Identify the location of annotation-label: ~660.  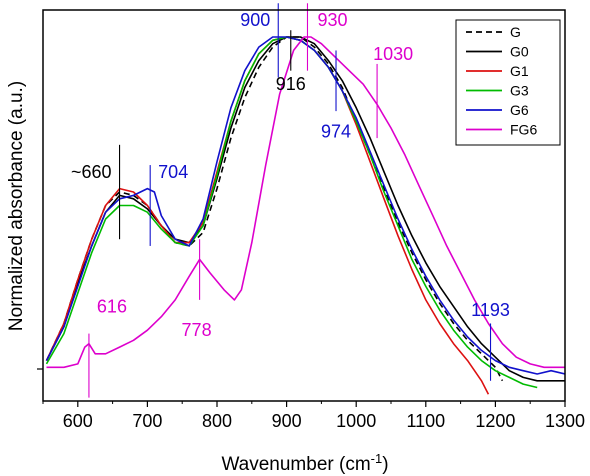
(91, 172).